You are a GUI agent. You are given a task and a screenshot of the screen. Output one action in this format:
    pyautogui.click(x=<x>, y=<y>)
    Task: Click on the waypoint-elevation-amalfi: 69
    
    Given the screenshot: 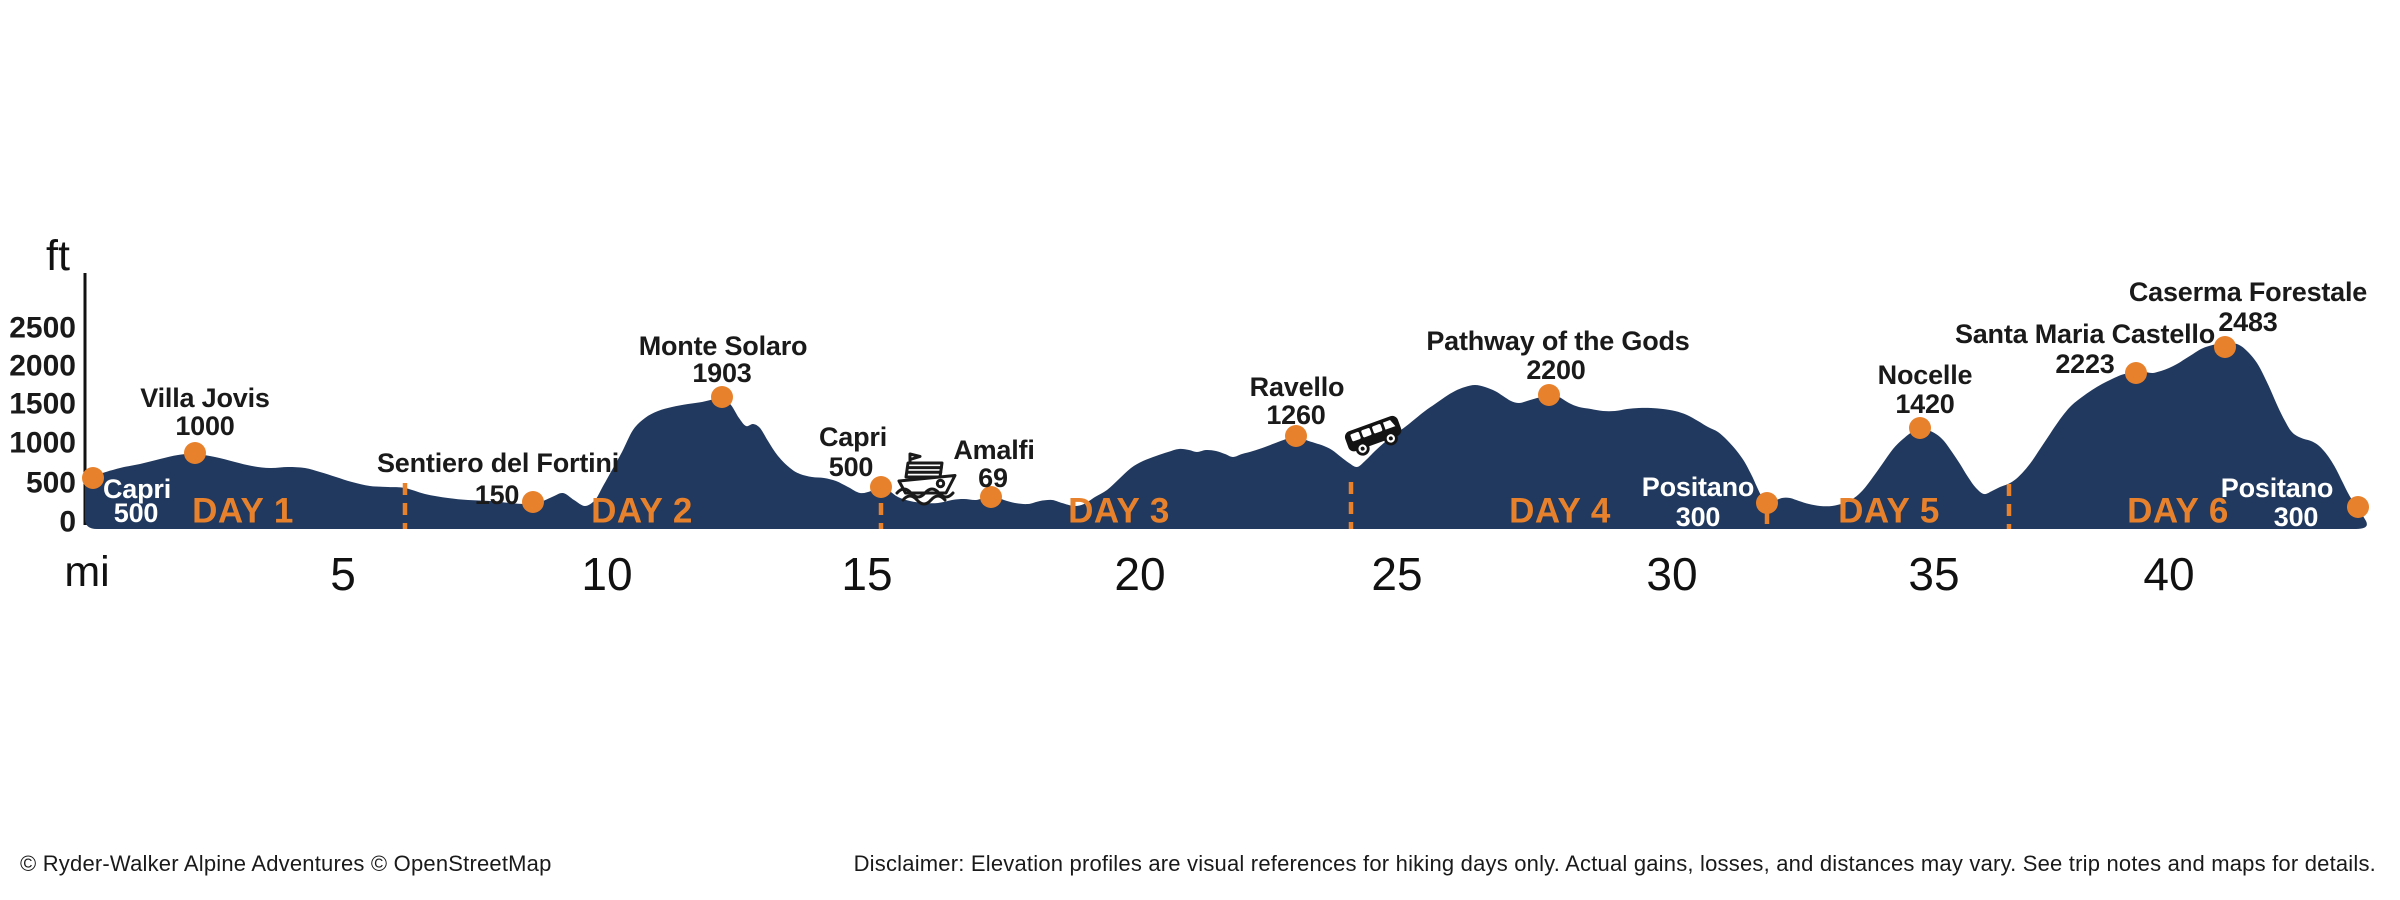 What is the action you would take?
    pyautogui.click(x=993, y=478)
    